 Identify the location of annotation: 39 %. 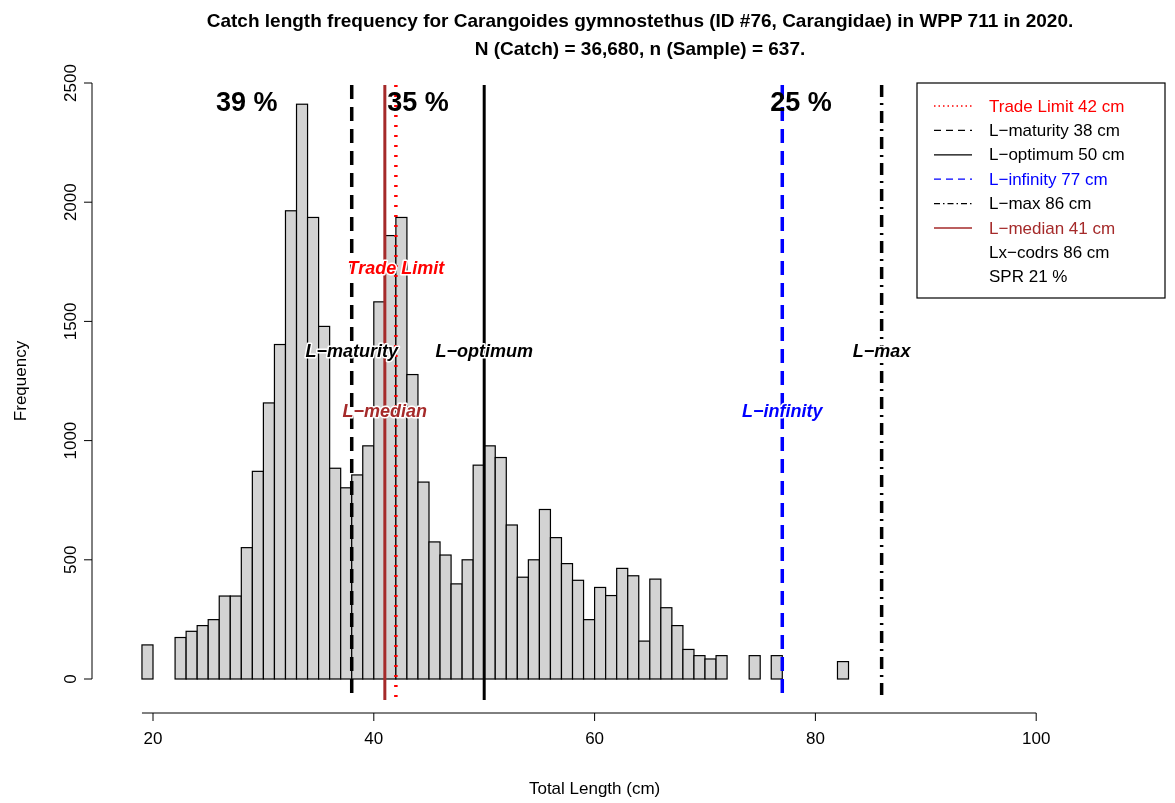
(247, 102).